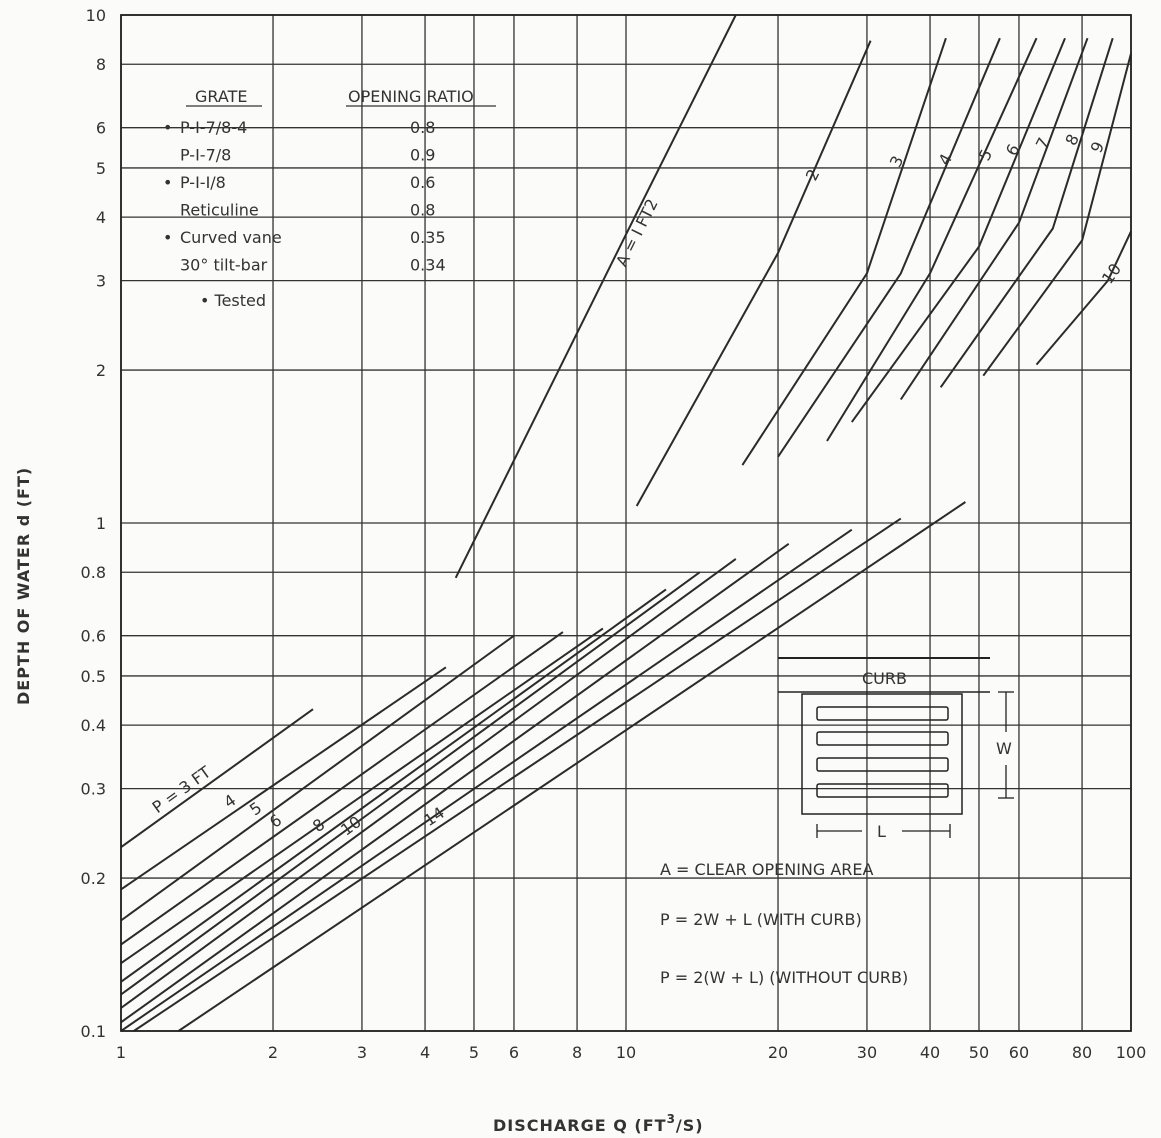 The width and height of the screenshot is (1161, 1138). Describe the element at coordinates (761, 919) in the screenshot. I see `definition-perimeter-curb: P = 2W + L (WITH CURB)` at that location.